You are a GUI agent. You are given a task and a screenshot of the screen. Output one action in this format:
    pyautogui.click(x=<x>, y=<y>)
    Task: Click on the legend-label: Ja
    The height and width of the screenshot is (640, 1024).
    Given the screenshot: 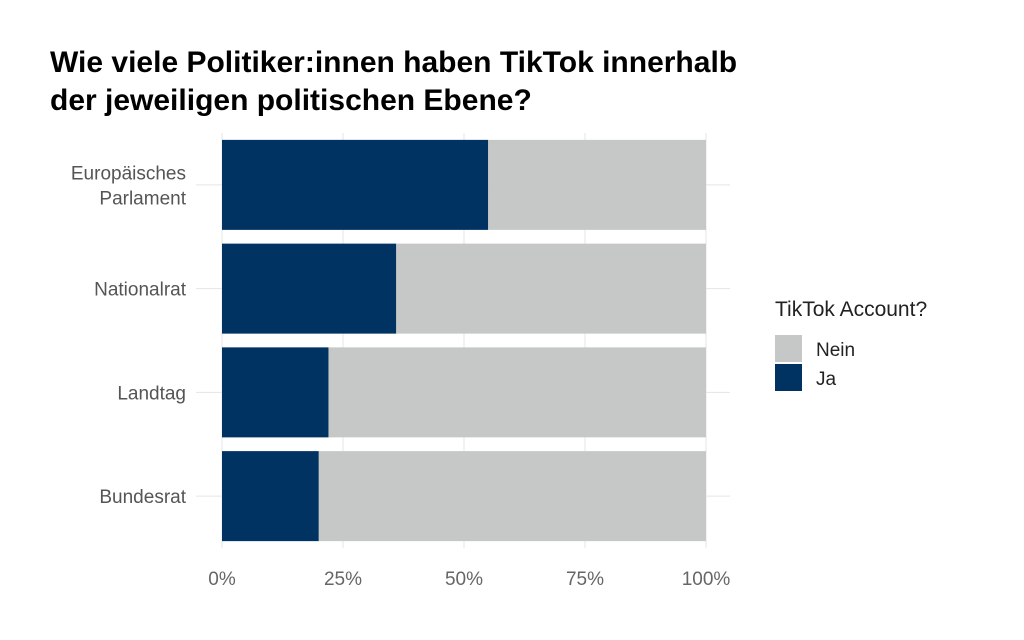 What is the action you would take?
    pyautogui.click(x=826, y=379)
    